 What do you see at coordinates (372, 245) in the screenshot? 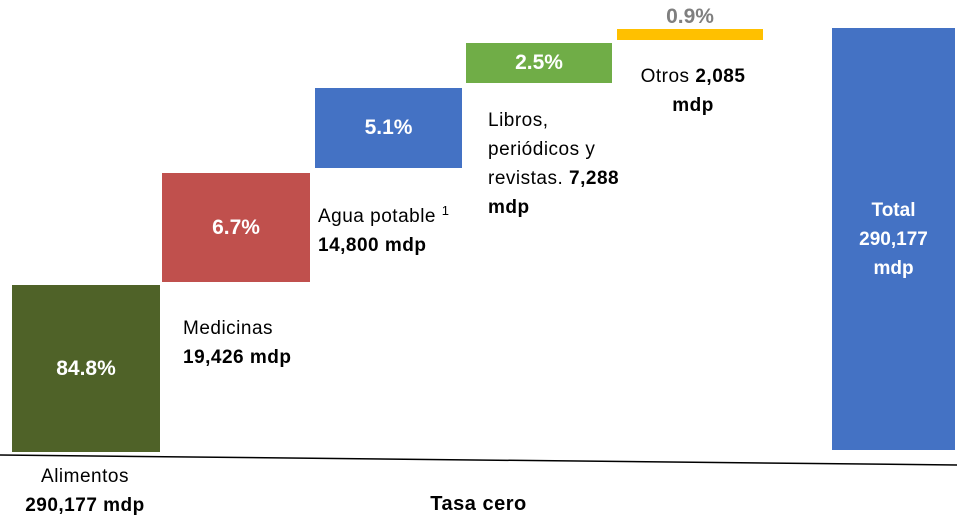
I see `amount-label: 14,800 mdp` at bounding box center [372, 245].